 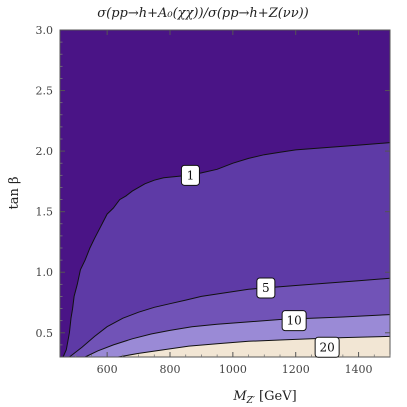 I want to click on x-tick-label: 1200, so click(x=296, y=369).